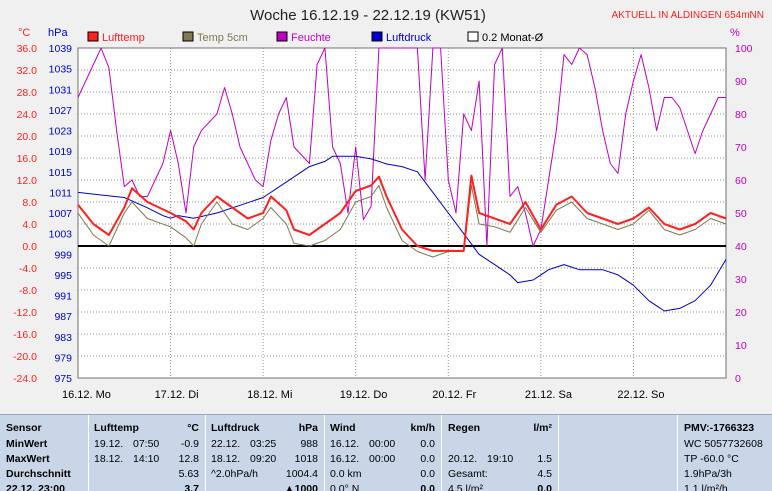 This screenshot has width=772, height=491. Describe the element at coordinates (466, 487) in the screenshot. I see `stats-rate: 4.5 l/m²` at that location.